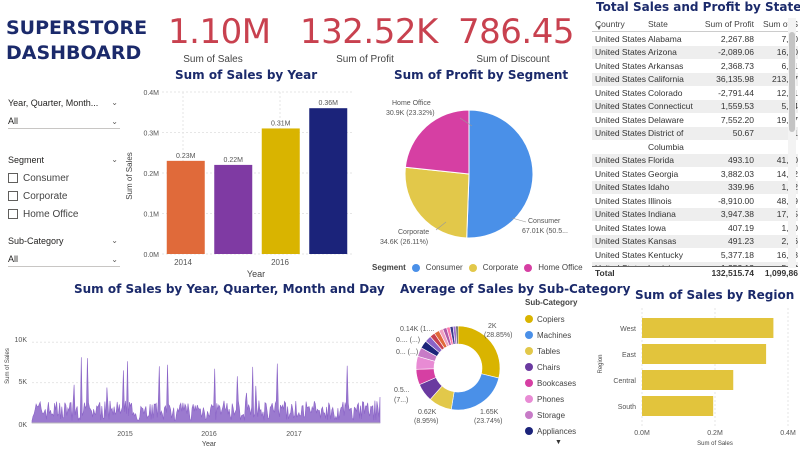  What do you see at coordinates (125, 434) in the screenshot?
I see `x-tick-label: 2015` at bounding box center [125, 434].